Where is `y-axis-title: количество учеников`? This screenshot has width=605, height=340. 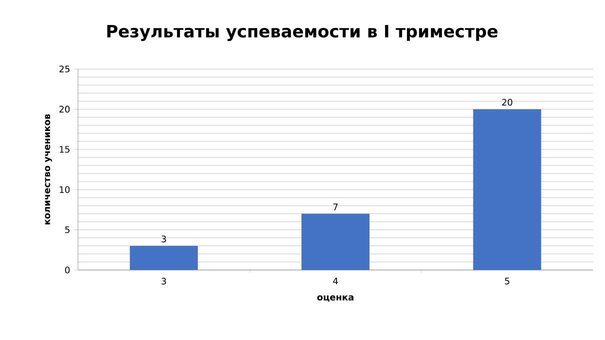 y-axis-title: количество учеников is located at coordinates (48, 169).